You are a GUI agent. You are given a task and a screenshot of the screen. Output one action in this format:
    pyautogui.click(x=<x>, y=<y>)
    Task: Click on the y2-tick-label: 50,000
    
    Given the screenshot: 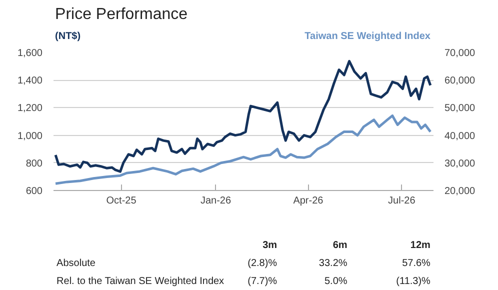 What is the action you would take?
    pyautogui.click(x=460, y=108)
    